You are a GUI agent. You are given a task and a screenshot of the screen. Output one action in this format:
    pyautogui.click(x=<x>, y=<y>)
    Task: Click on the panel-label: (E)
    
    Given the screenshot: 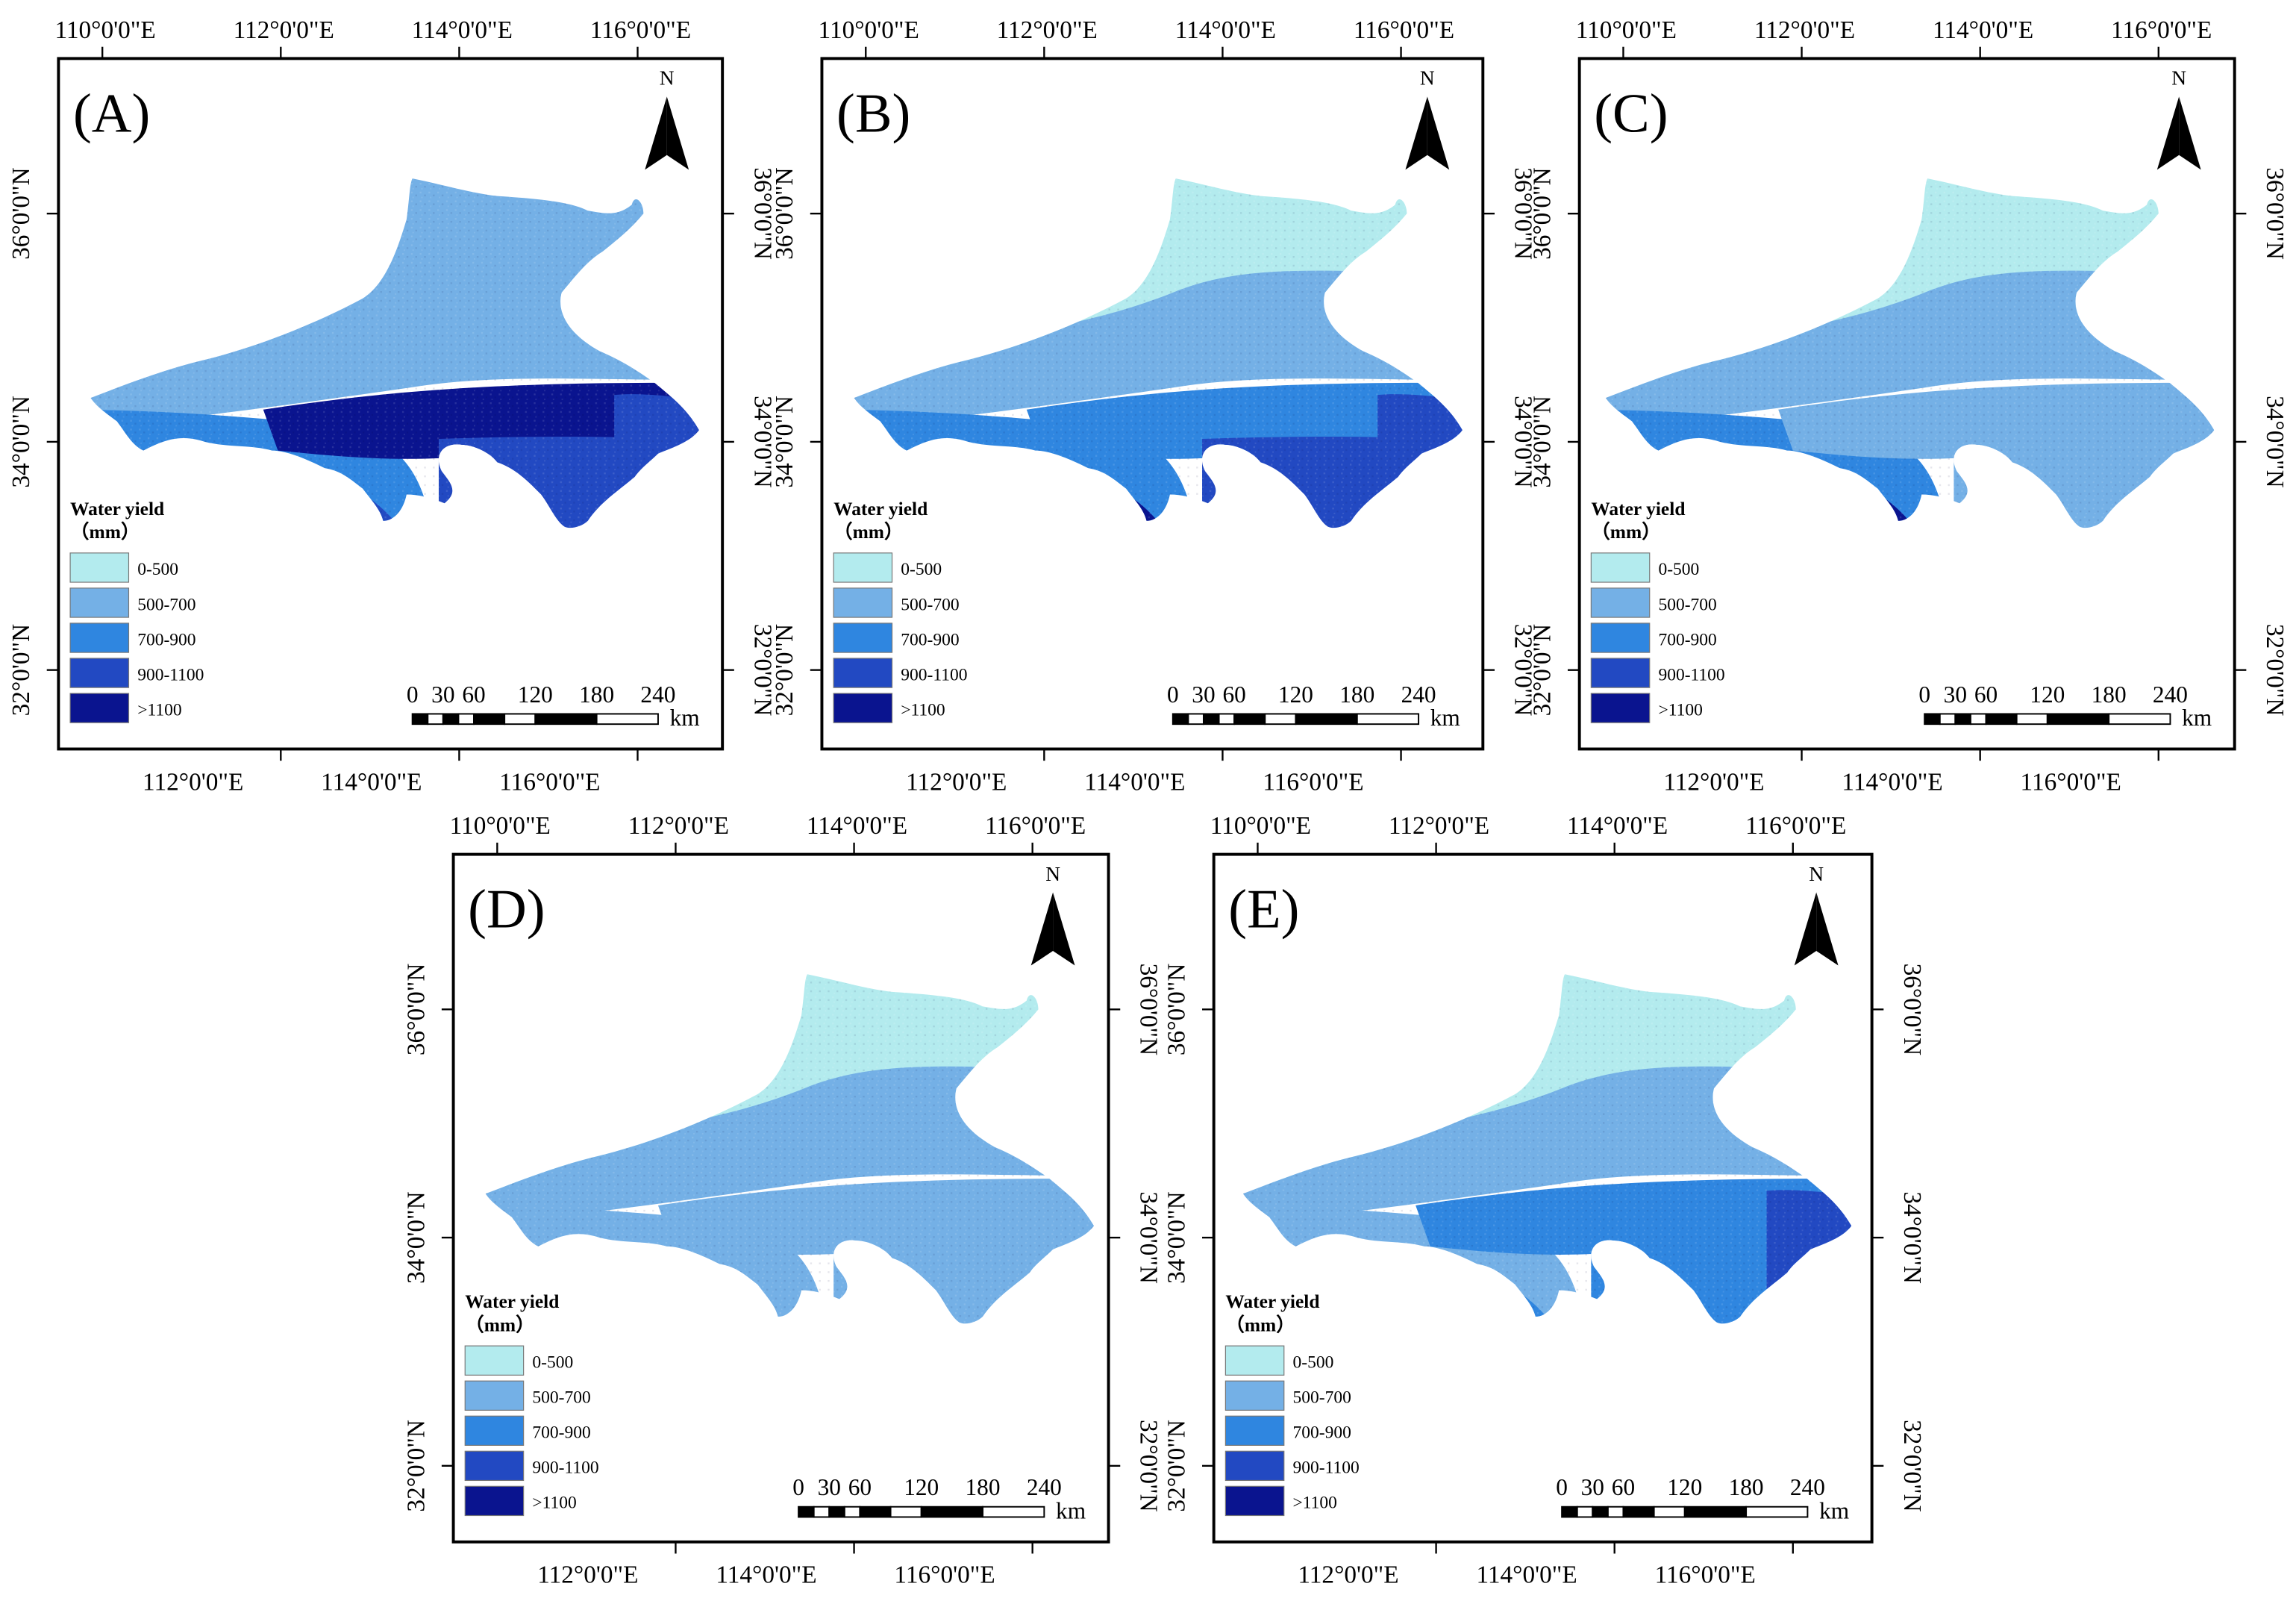 What is the action you would take?
    pyautogui.click(x=1263, y=910)
    